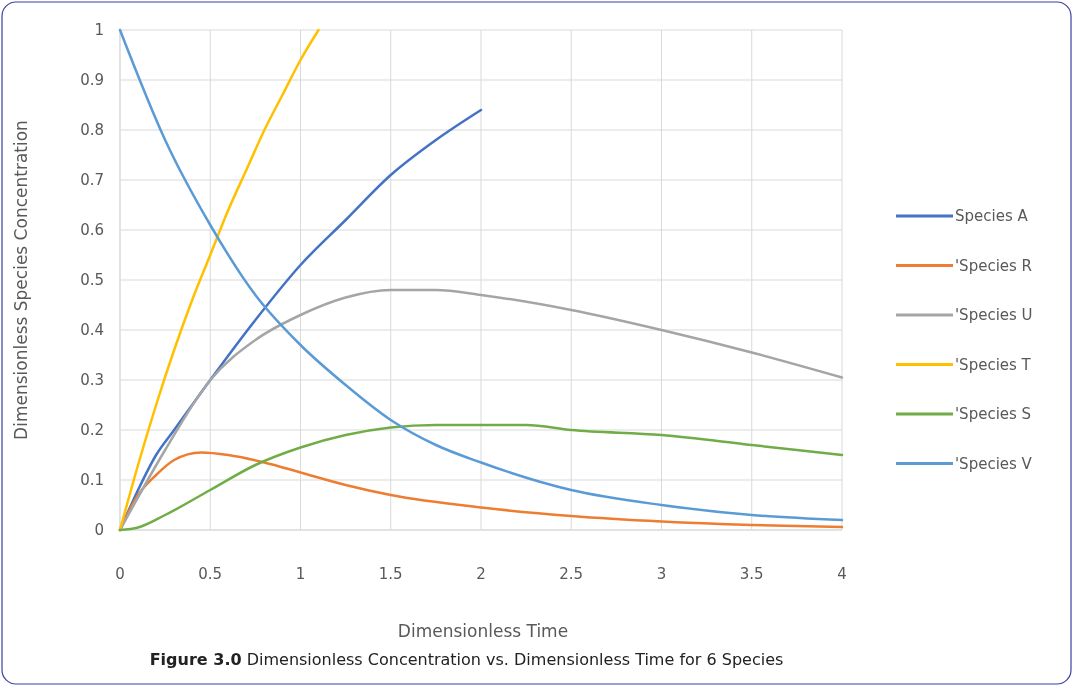 The width and height of the screenshot is (1073, 686). What do you see at coordinates (92, 80) in the screenshot?
I see `y-tick-label: 0.9` at bounding box center [92, 80].